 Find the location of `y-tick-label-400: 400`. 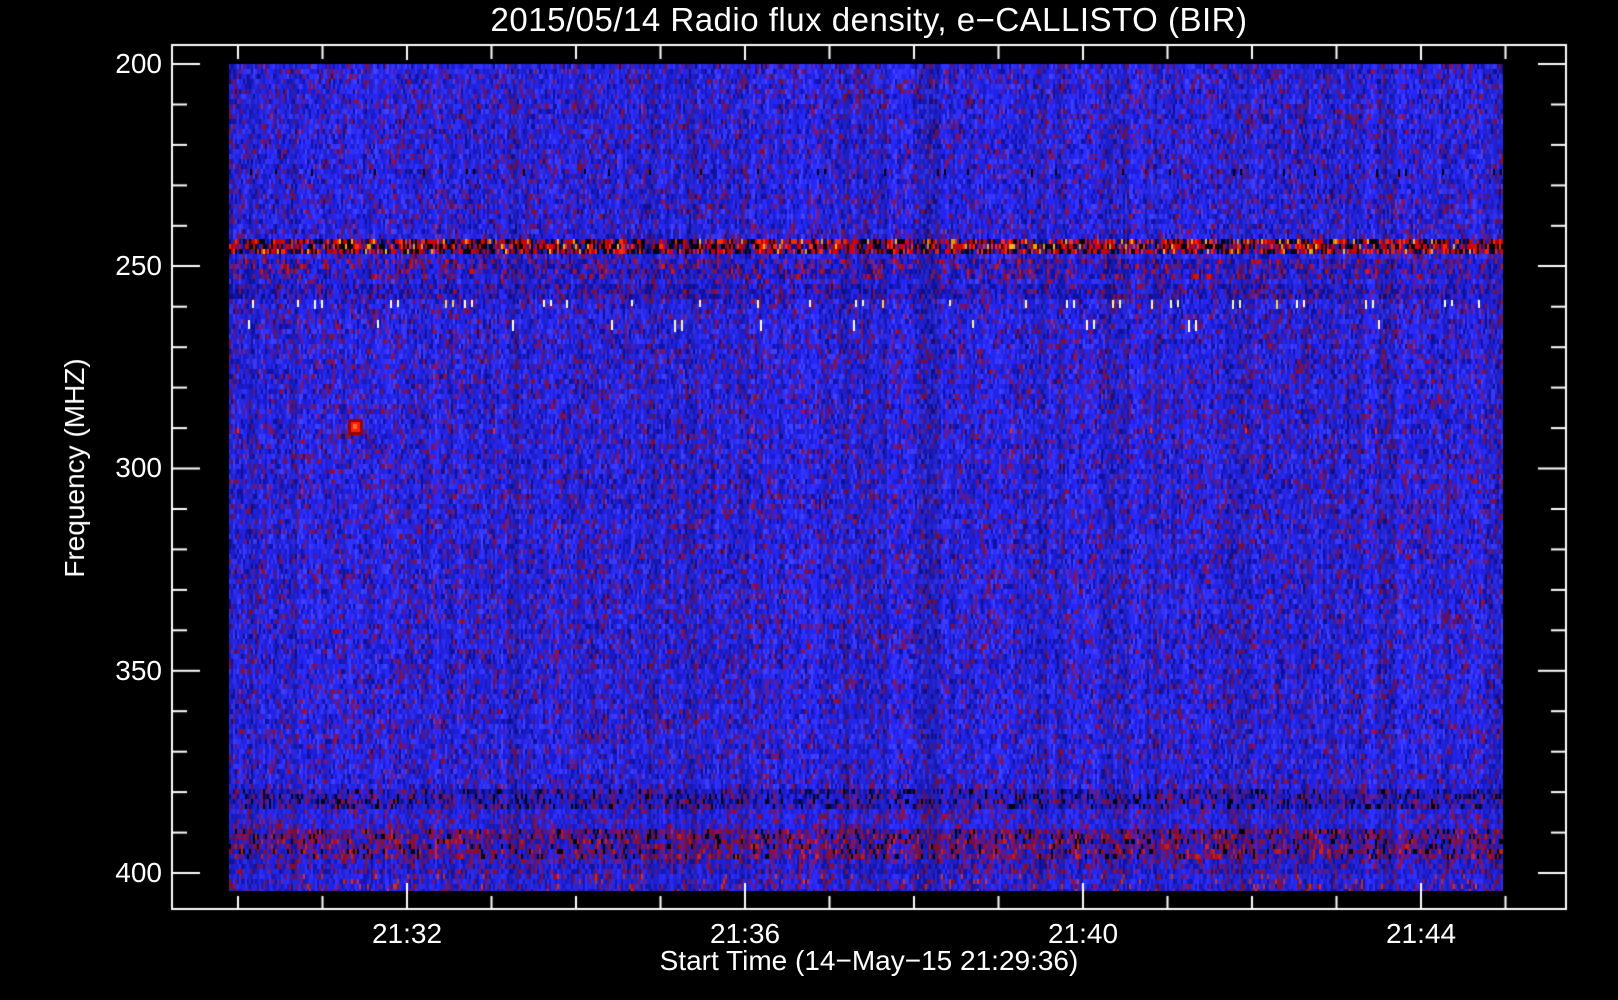

y-tick-label-400: 400 is located at coordinates (138, 872).